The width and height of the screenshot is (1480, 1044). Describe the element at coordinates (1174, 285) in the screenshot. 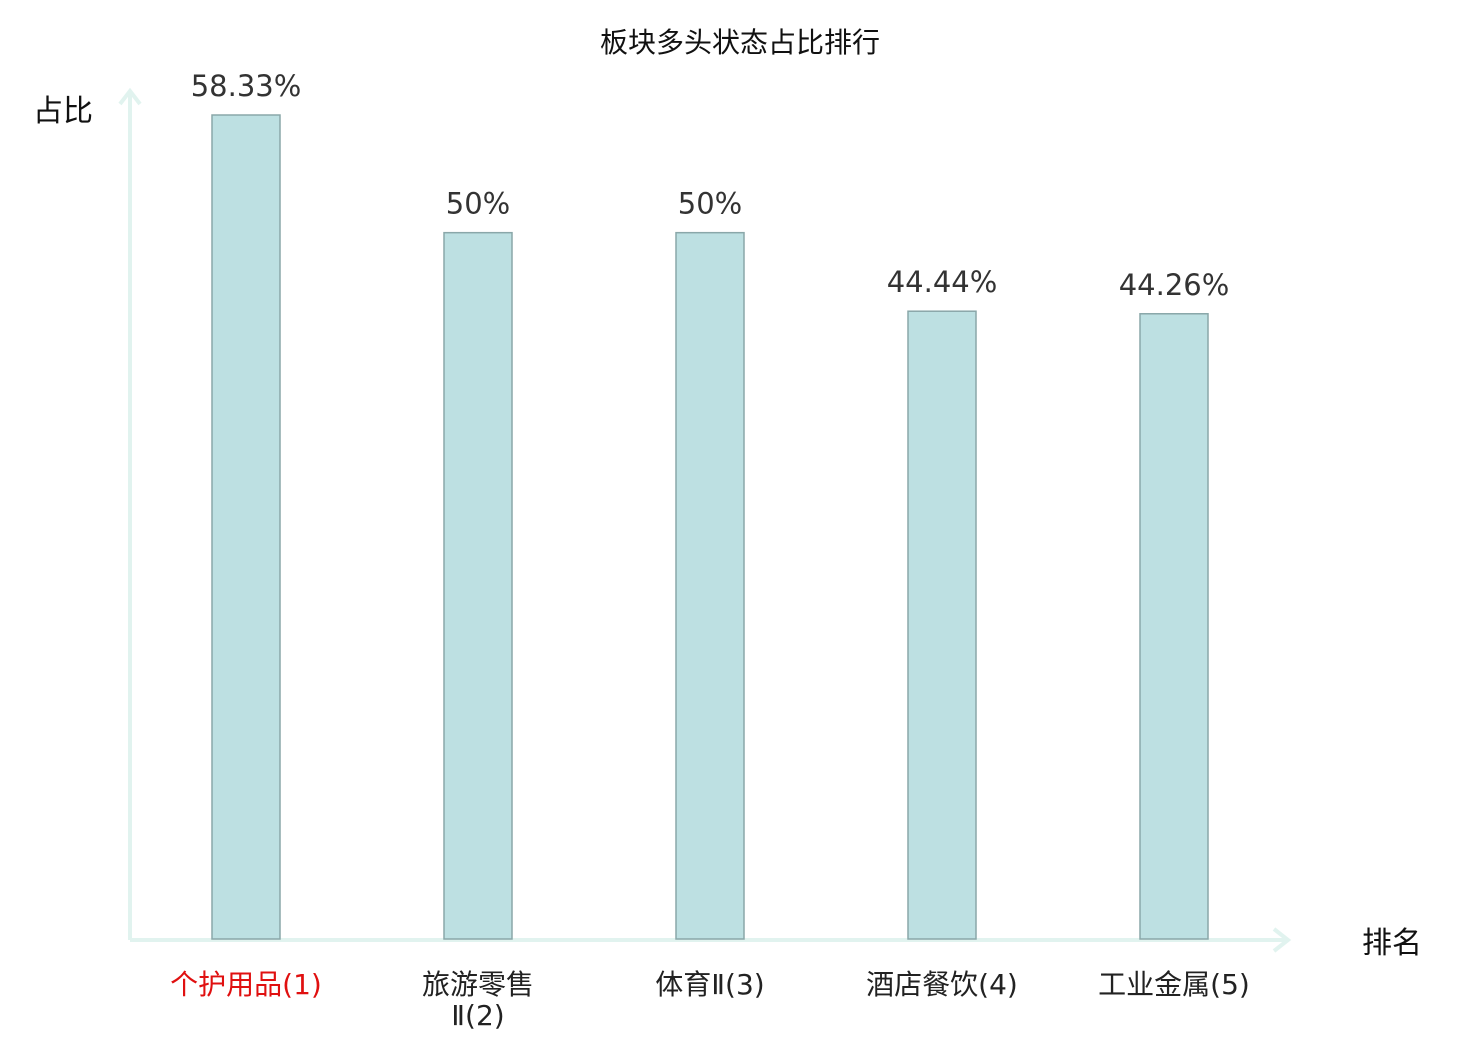

I see `value-label: 44.26%` at that location.